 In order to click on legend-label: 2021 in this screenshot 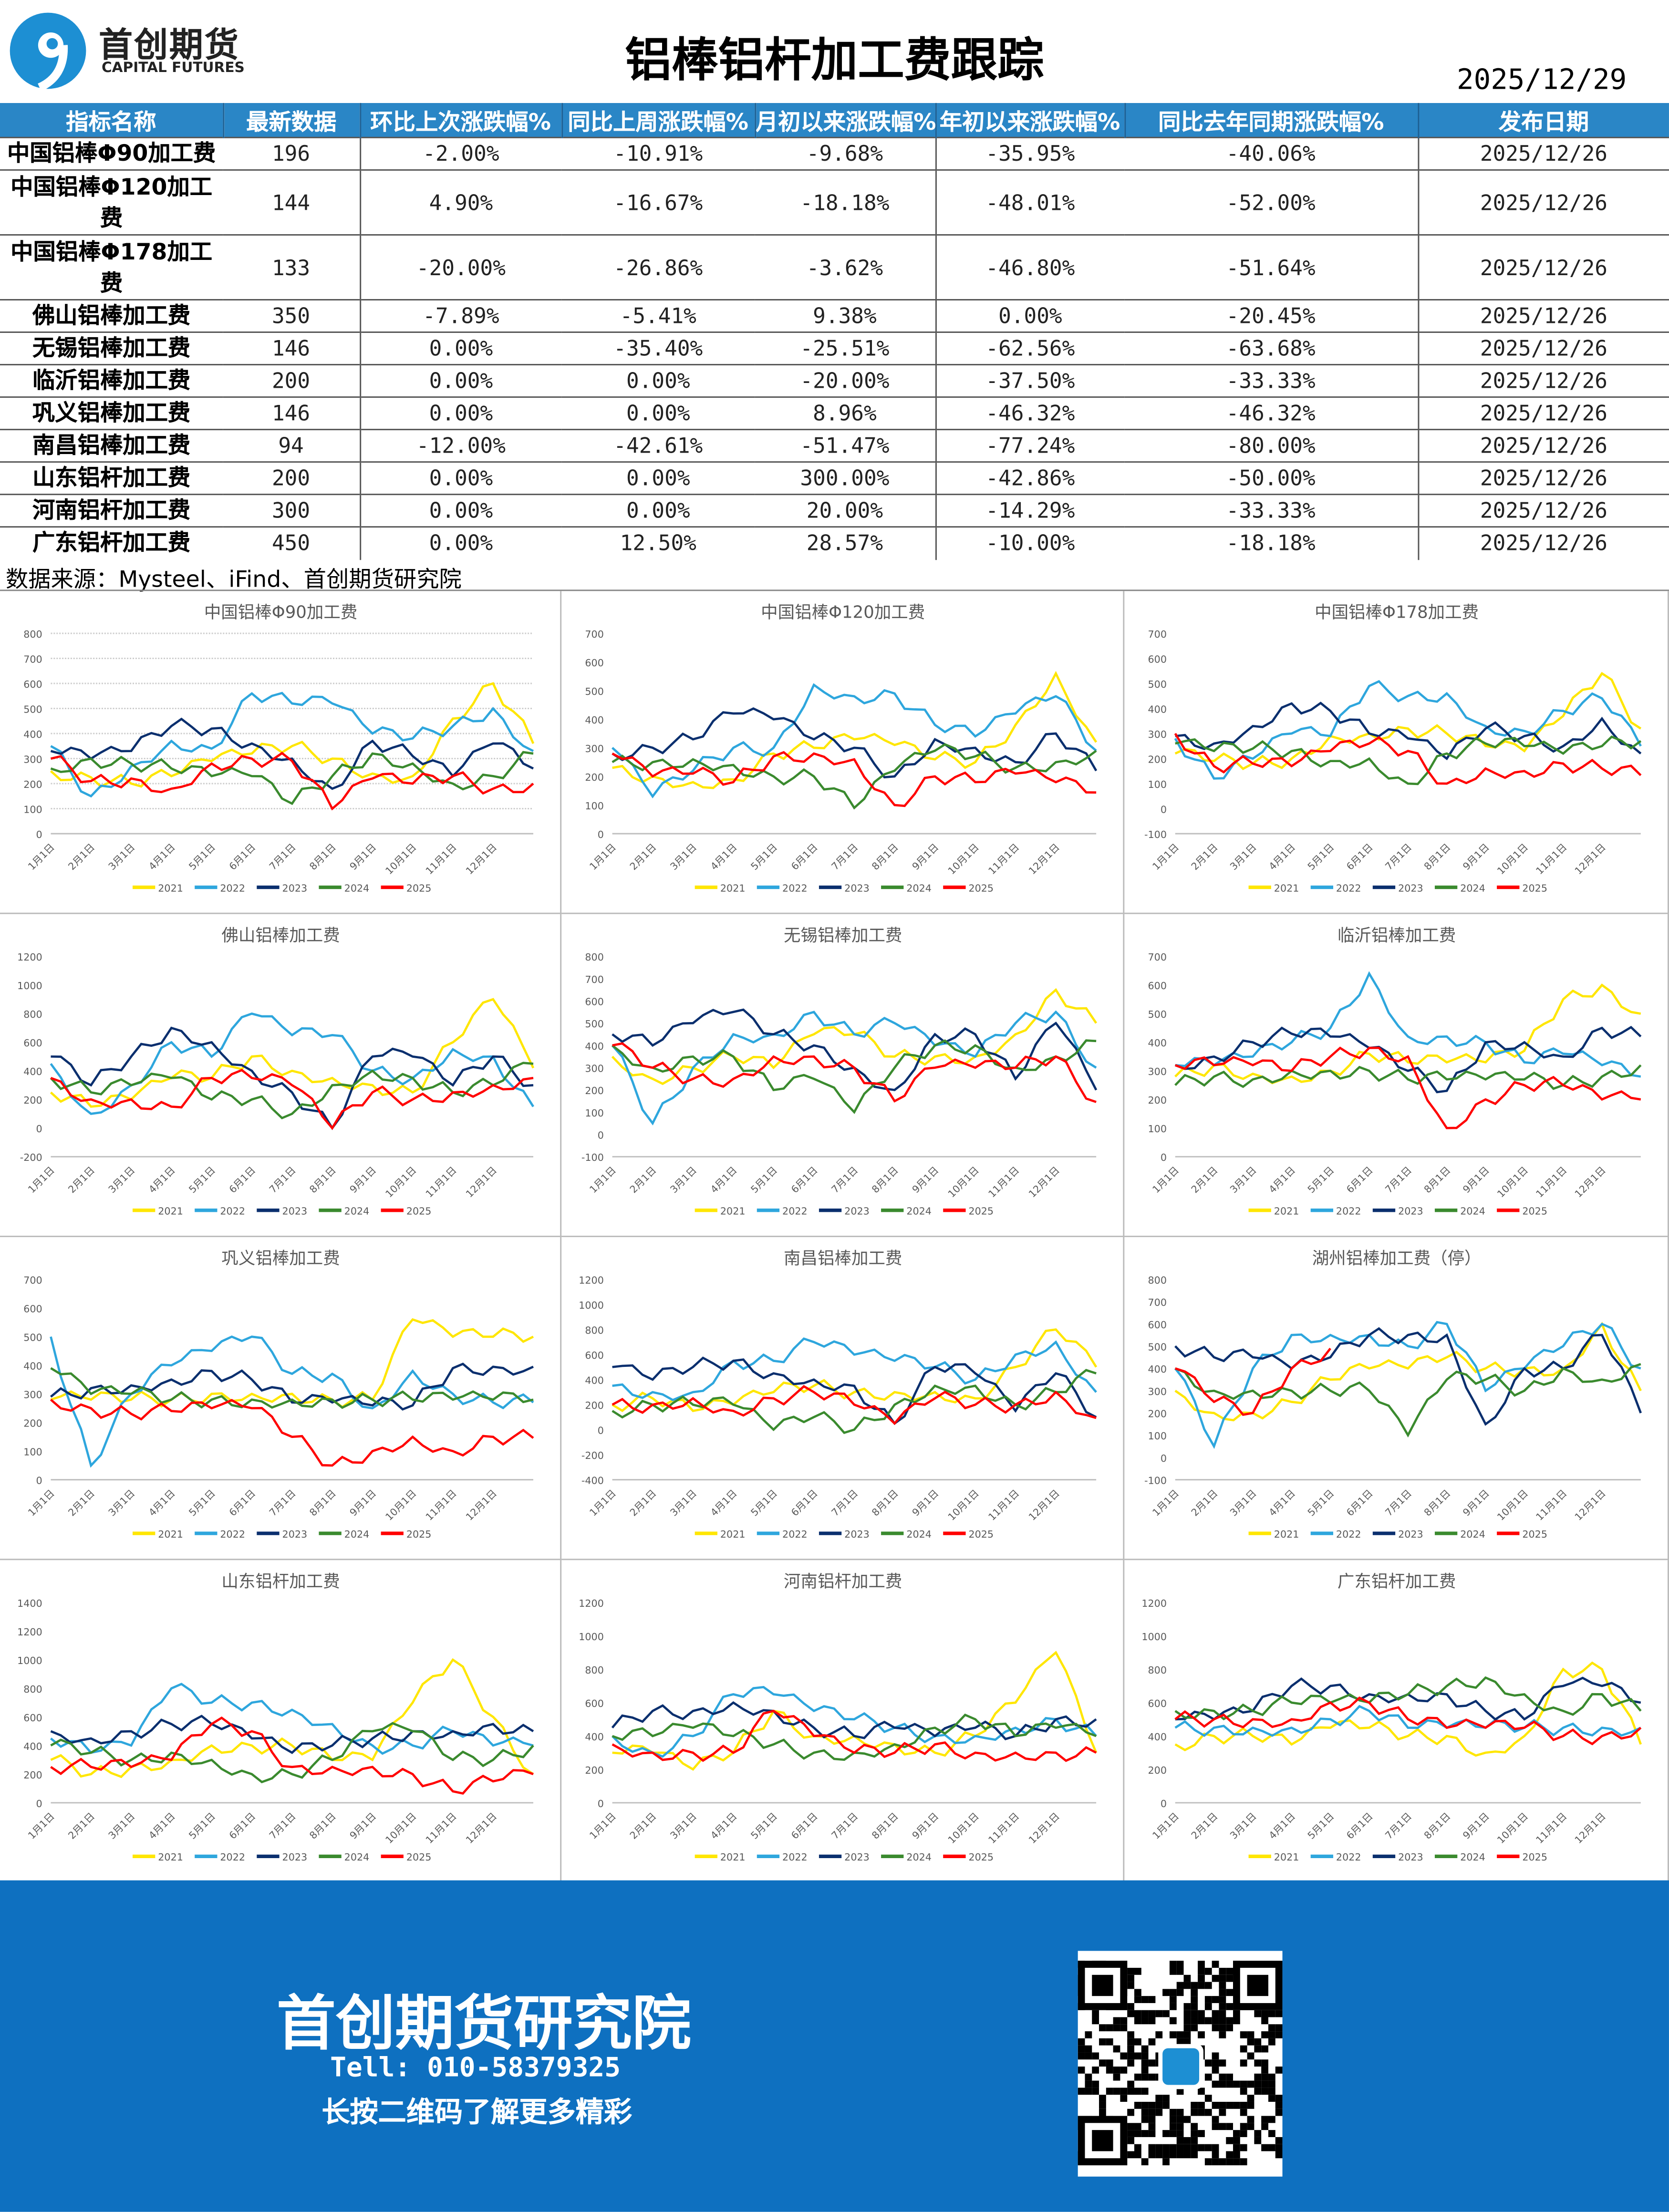, I will do `click(170, 1534)`.